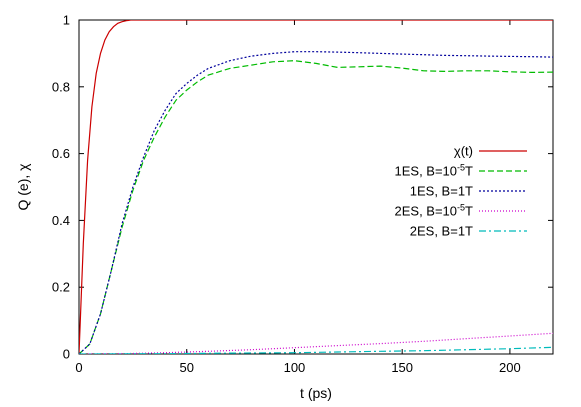  What do you see at coordinates (441, 191) in the screenshot?
I see `legend-label-2: 1ES, B=1T` at bounding box center [441, 191].